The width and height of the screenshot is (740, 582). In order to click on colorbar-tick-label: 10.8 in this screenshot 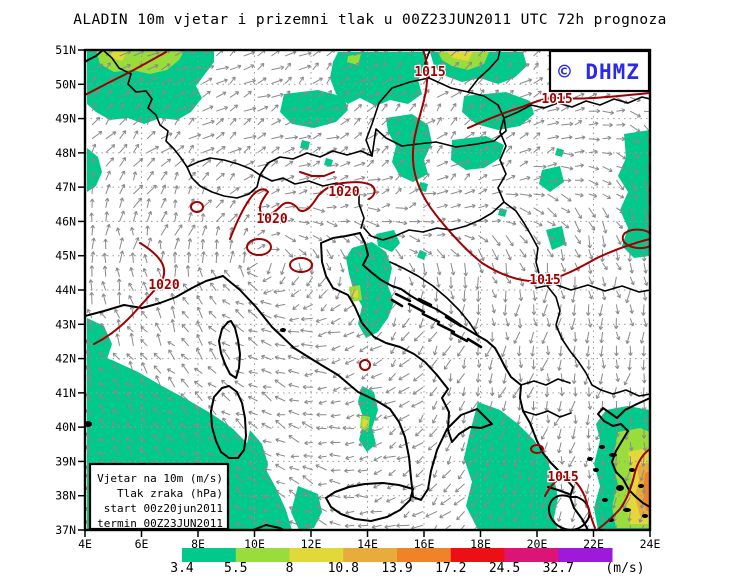, I will do `click(343, 568)`.